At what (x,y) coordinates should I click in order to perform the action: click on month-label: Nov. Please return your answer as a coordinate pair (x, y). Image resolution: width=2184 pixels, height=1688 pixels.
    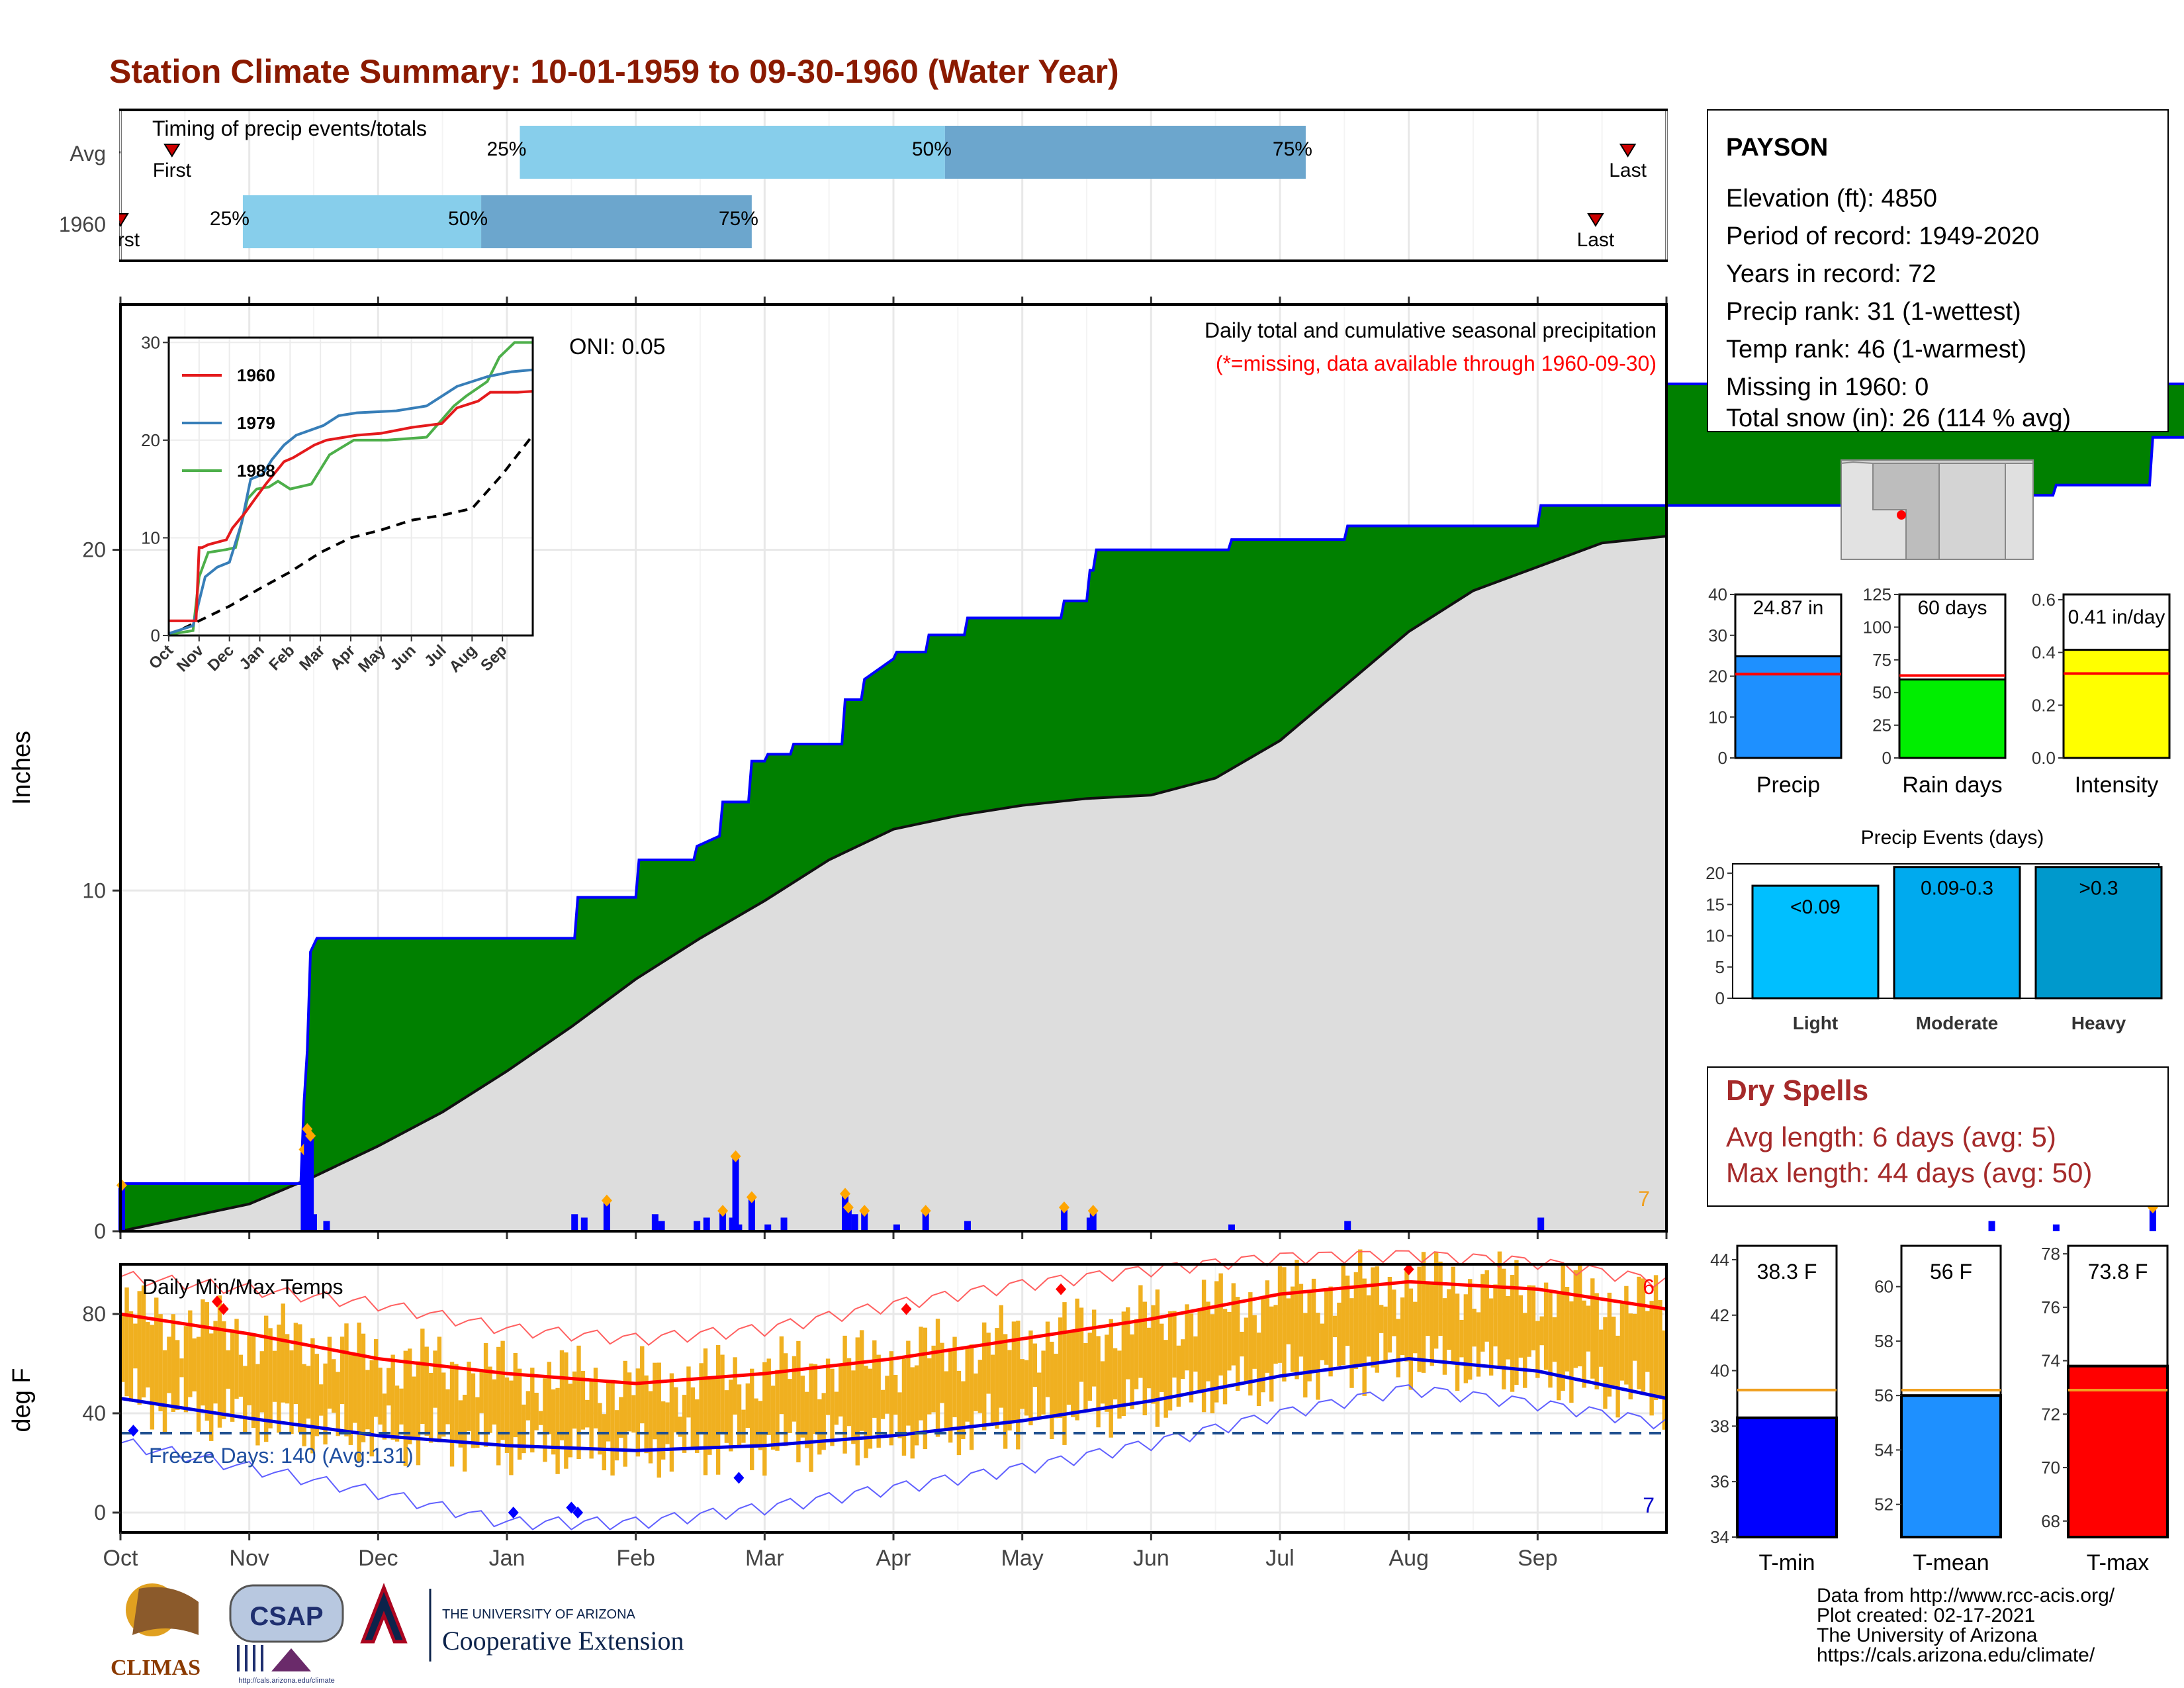
    Looking at the image, I should click on (249, 1558).